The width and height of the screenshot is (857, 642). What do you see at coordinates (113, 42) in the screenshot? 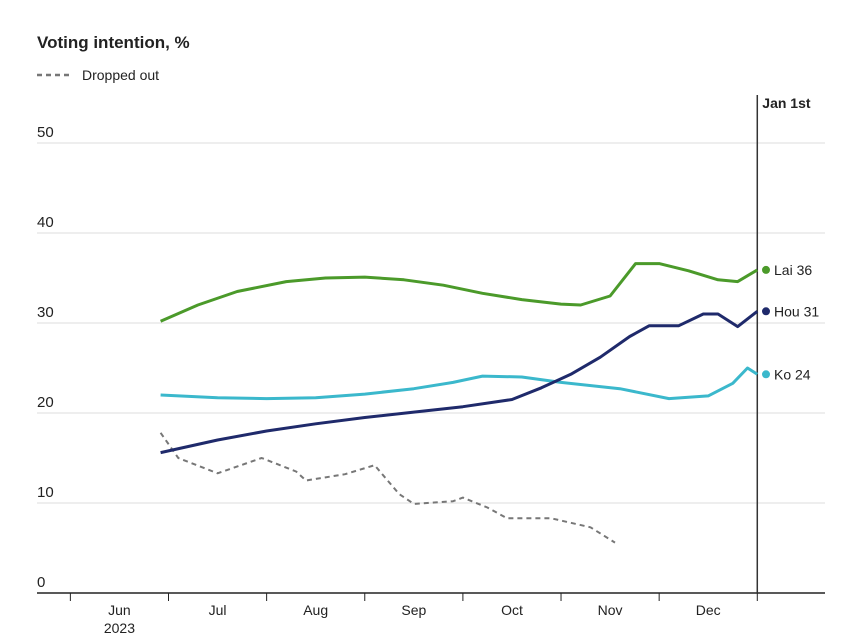
I see `chart-title: Voting intention, %` at bounding box center [113, 42].